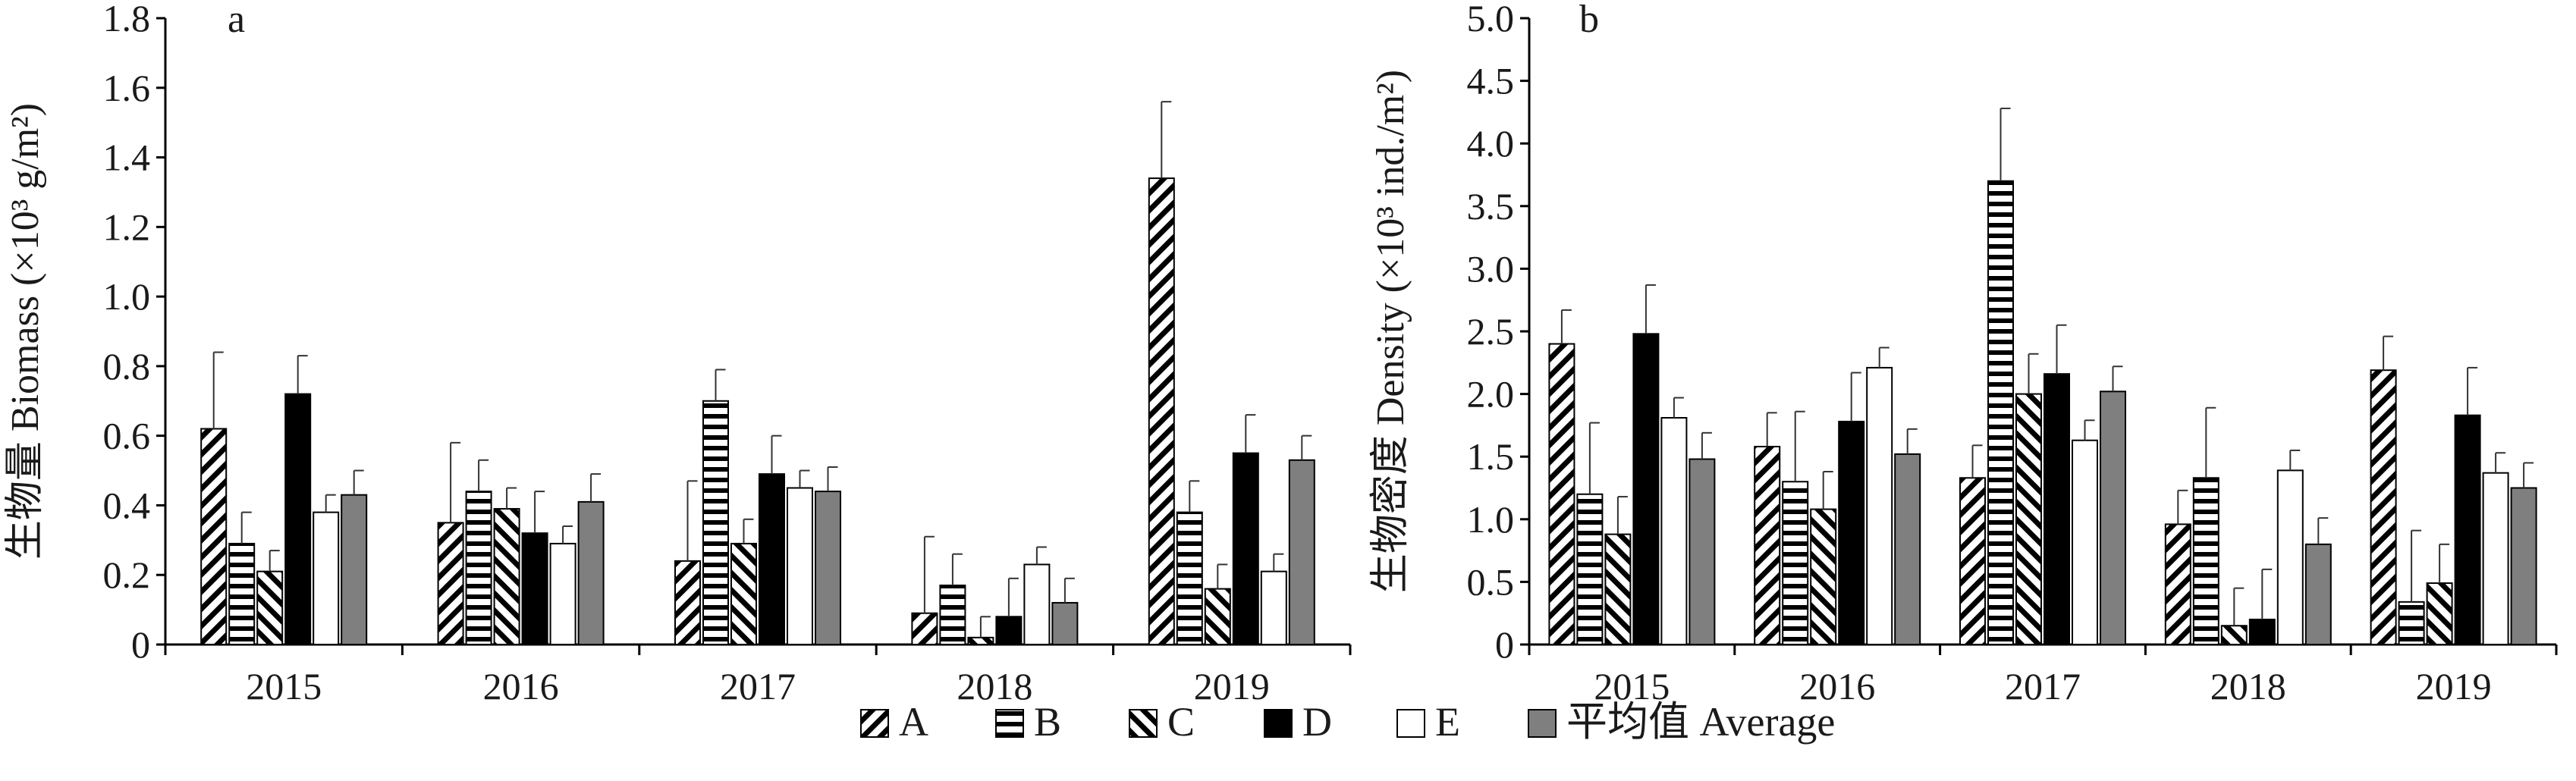 This screenshot has width=2576, height=781. I want to click on legend-label-average: 平均值 Average, so click(1700, 722).